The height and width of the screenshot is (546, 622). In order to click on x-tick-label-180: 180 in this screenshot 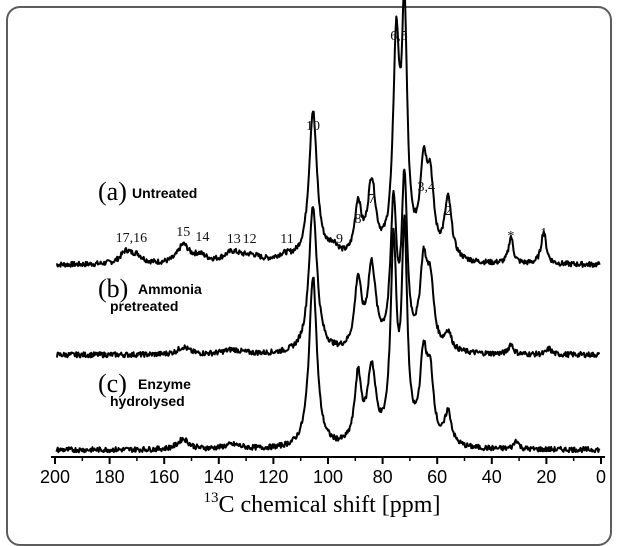, I will do `click(110, 477)`.